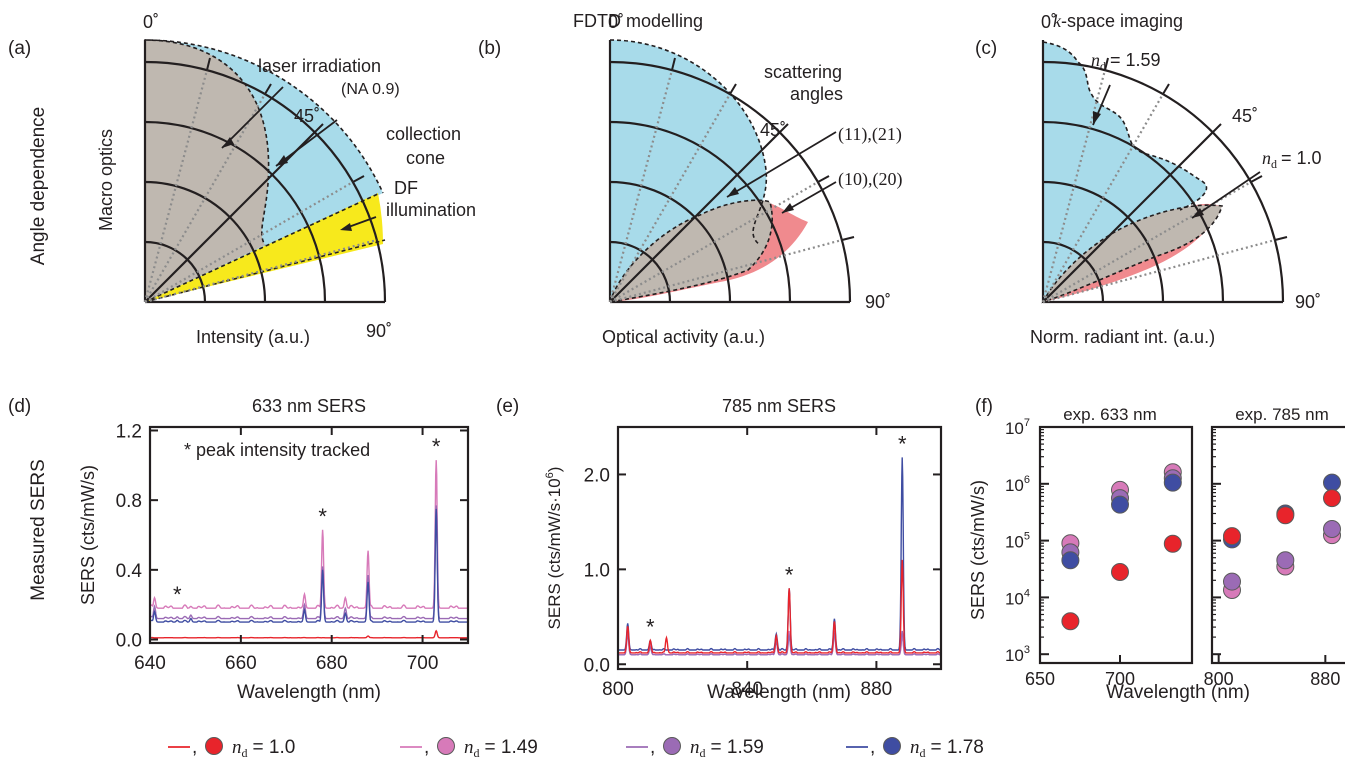 The image size is (1345, 771). Describe the element at coordinates (151, 22) in the screenshot. I see `polar-a-angle-0: 0˚` at that location.